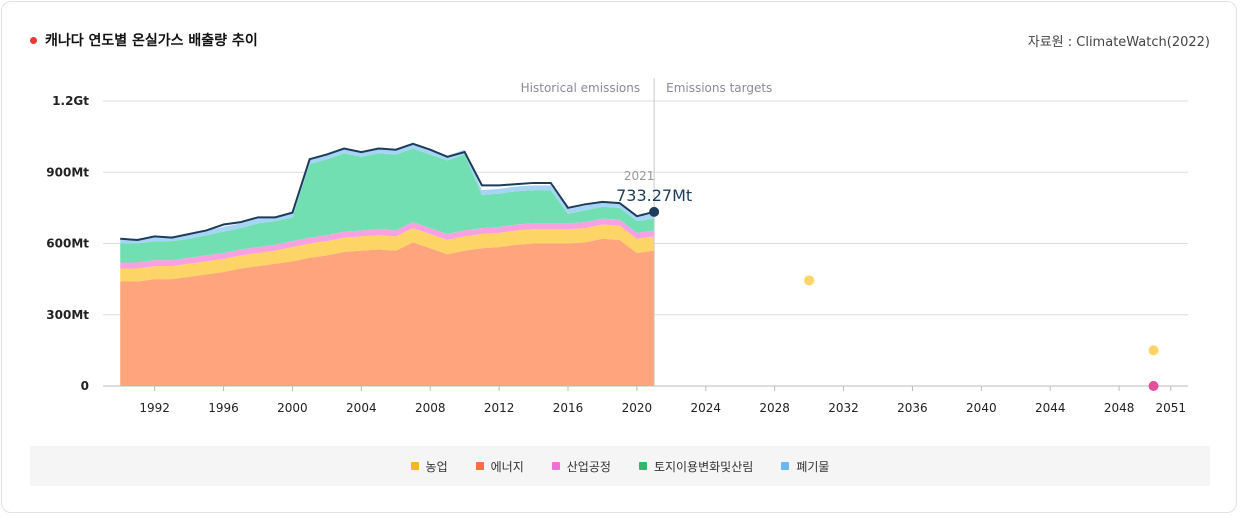  Describe the element at coordinates (588, 466) in the screenshot. I see `legend-label: 산업공정` at that location.